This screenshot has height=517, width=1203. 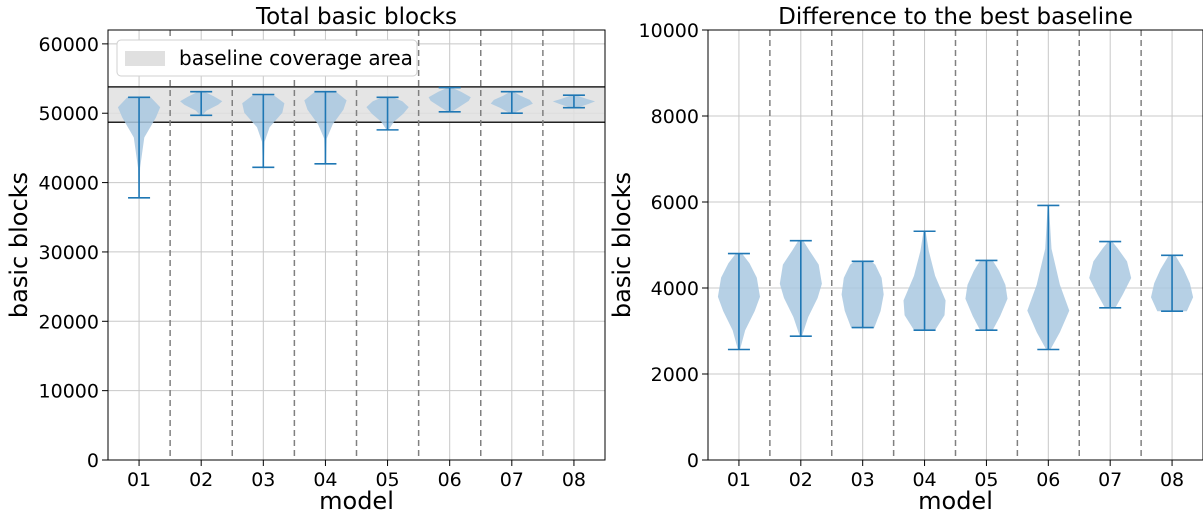 I want to click on legend-label-baseline: baseline coverage area, so click(x=296, y=58).